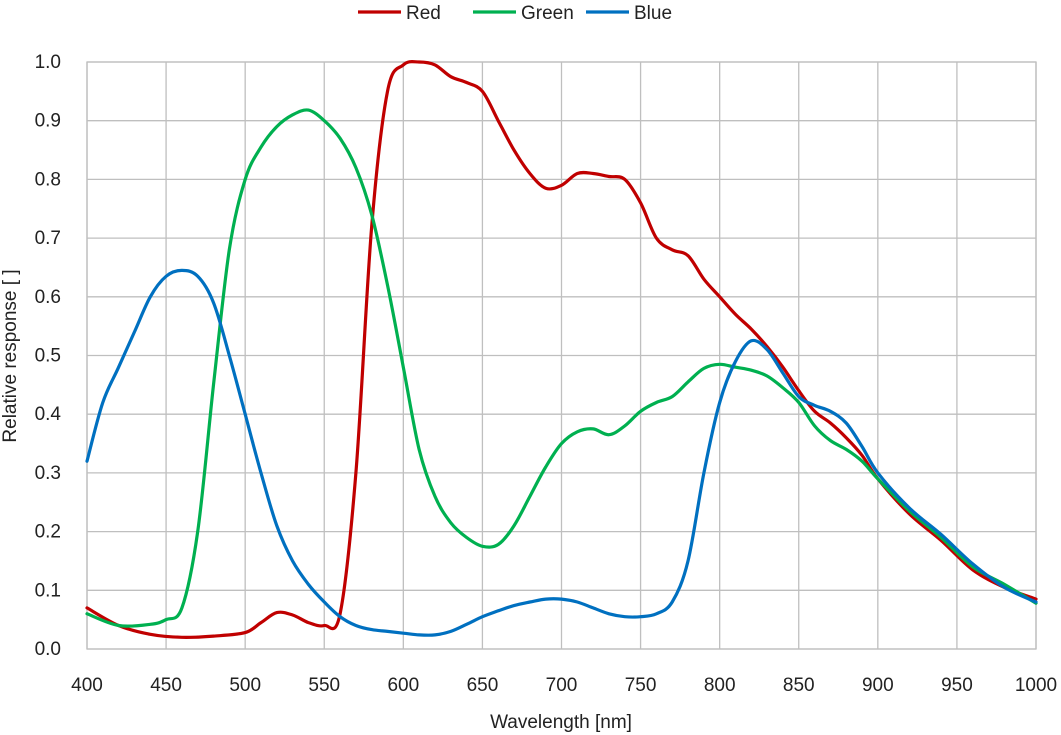  I want to click on y-tick-label: 0.6, so click(48, 297).